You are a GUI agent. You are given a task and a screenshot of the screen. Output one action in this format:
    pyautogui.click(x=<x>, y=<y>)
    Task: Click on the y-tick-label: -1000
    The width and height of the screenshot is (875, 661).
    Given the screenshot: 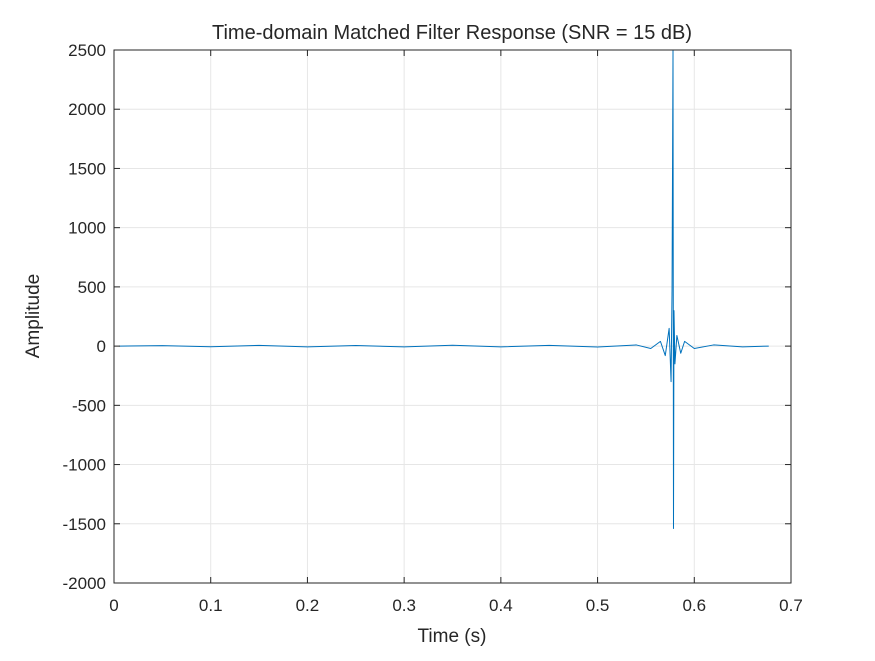 What is the action you would take?
    pyautogui.click(x=84, y=465)
    